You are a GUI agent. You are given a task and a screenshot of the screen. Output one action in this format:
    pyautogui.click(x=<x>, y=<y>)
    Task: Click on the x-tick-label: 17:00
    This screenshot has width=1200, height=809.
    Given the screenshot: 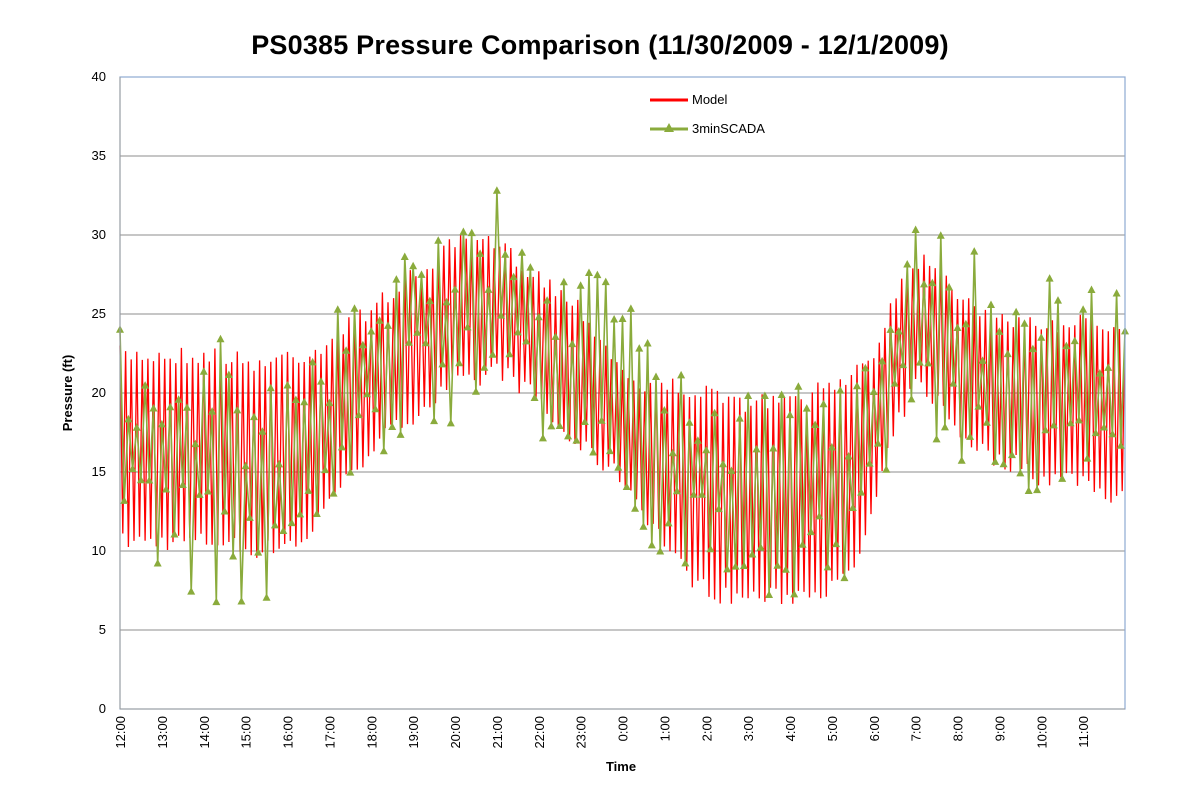 What is the action you would take?
    pyautogui.click(x=329, y=732)
    